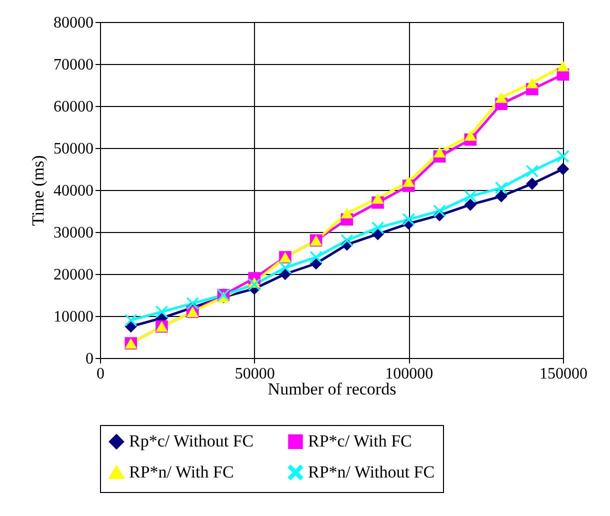 The width and height of the screenshot is (610, 516). What do you see at coordinates (360, 441) in the screenshot?
I see `legend-label: RP*c/ With FC` at bounding box center [360, 441].